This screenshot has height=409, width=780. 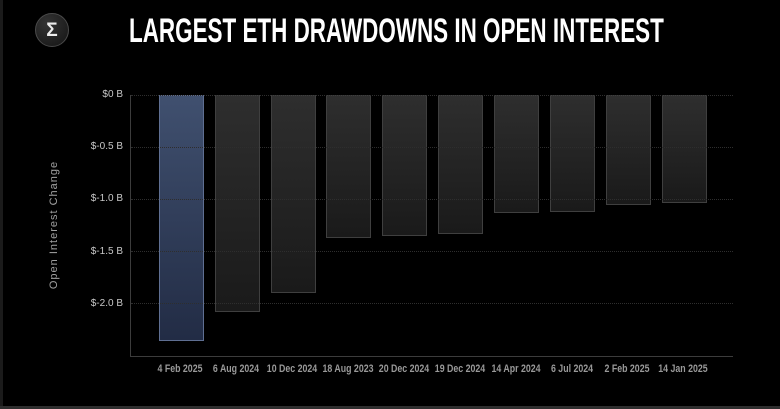 What do you see at coordinates (292, 369) in the screenshot?
I see `x-axis-label: 10 Dec 2024` at bounding box center [292, 369].